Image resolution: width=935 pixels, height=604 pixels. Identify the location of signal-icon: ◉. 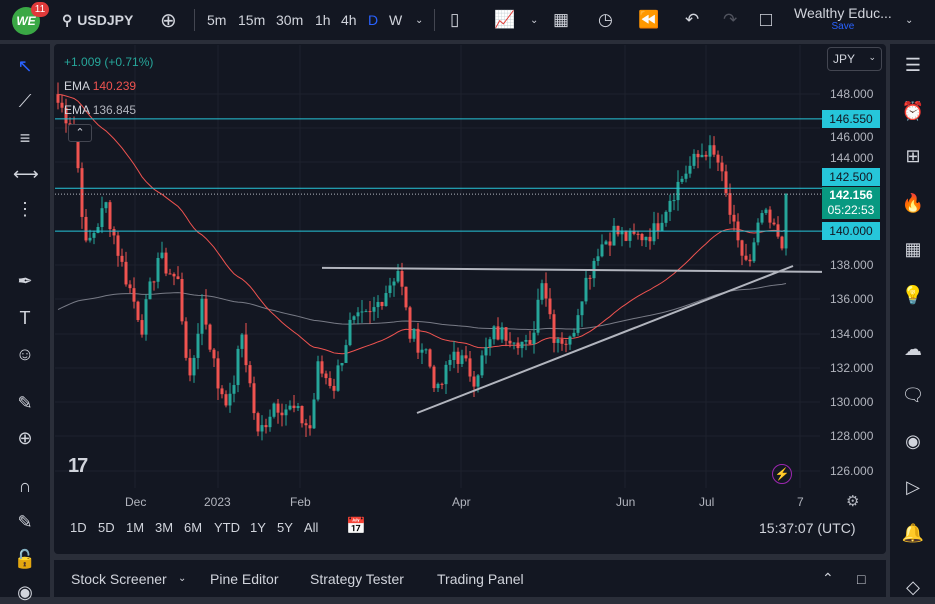
(913, 441).